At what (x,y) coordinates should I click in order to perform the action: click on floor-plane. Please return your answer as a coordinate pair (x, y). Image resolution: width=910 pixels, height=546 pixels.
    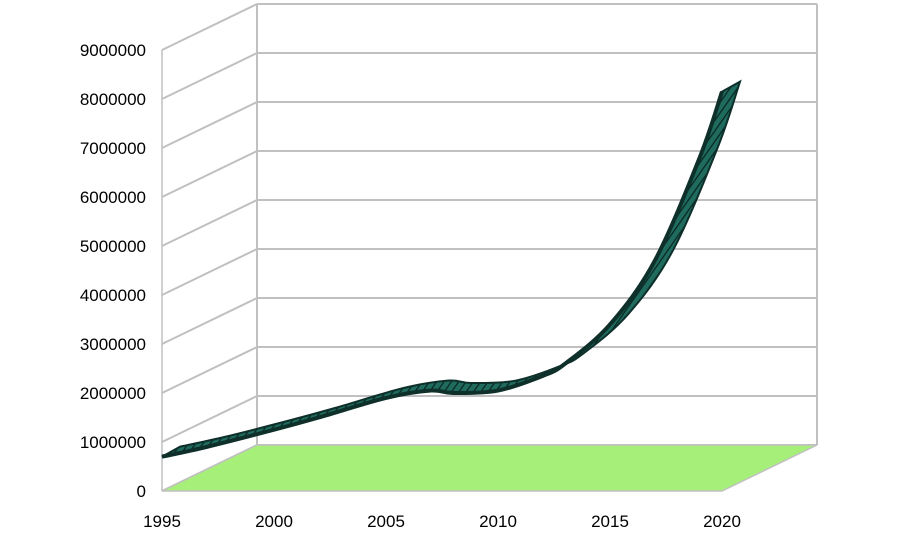
    Looking at the image, I should click on (489, 468).